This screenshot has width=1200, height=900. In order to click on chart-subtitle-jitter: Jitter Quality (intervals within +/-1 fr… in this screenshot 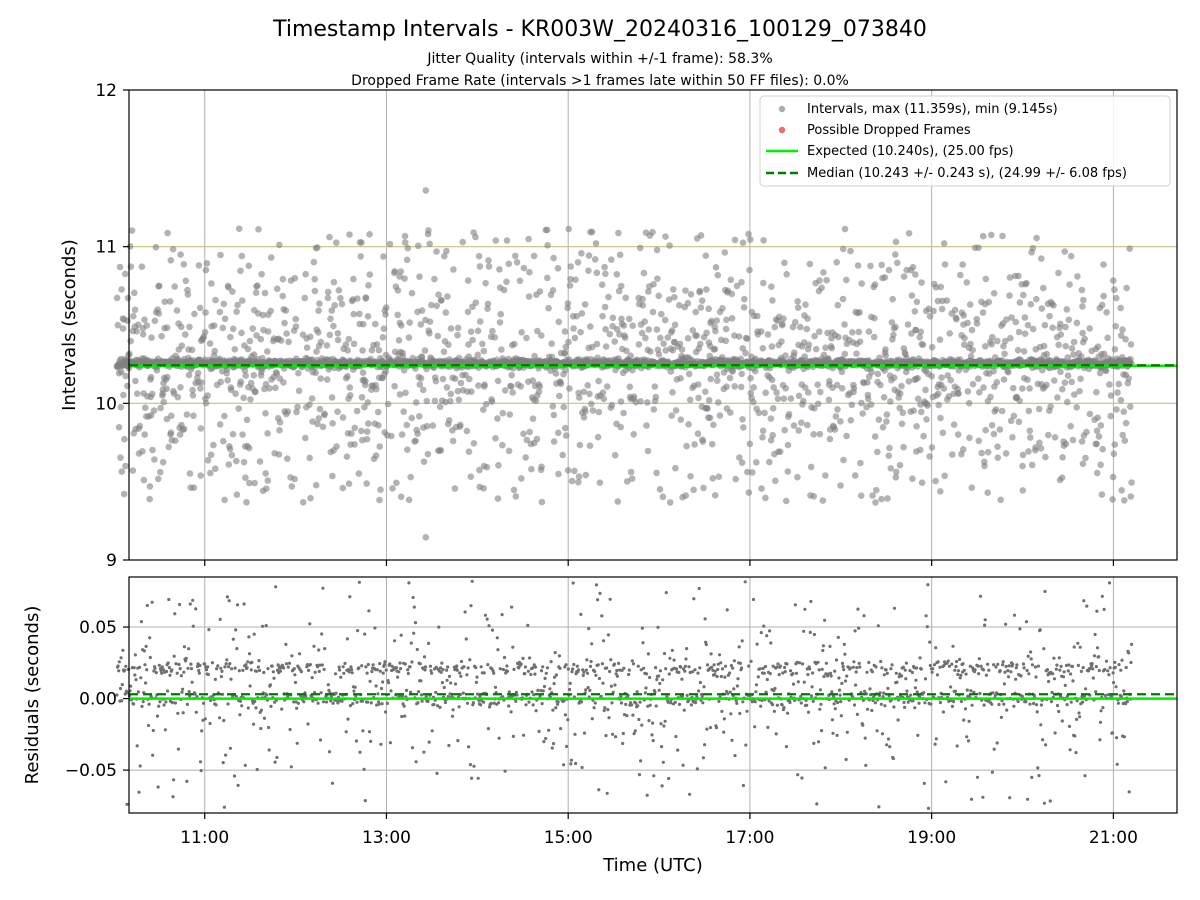, I will do `click(599, 59)`.